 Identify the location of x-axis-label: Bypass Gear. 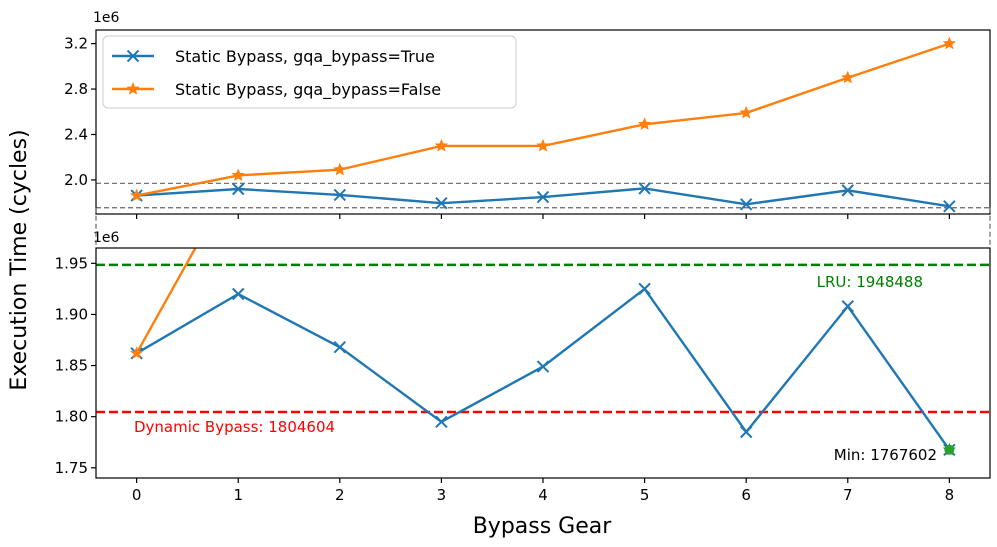
(543, 526).